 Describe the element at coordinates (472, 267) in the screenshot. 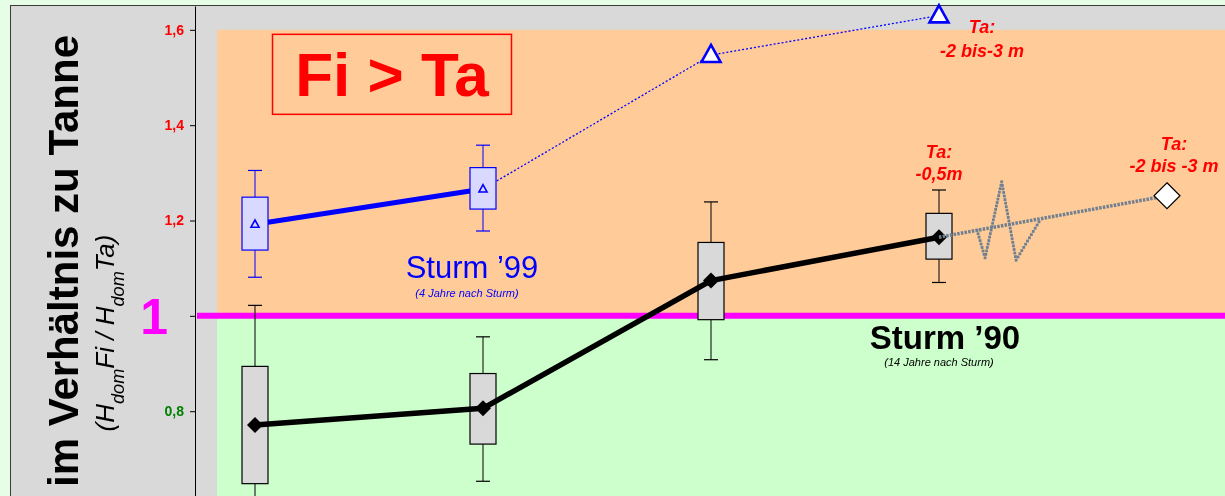

I see `series-label: Sturm ’99` at that location.